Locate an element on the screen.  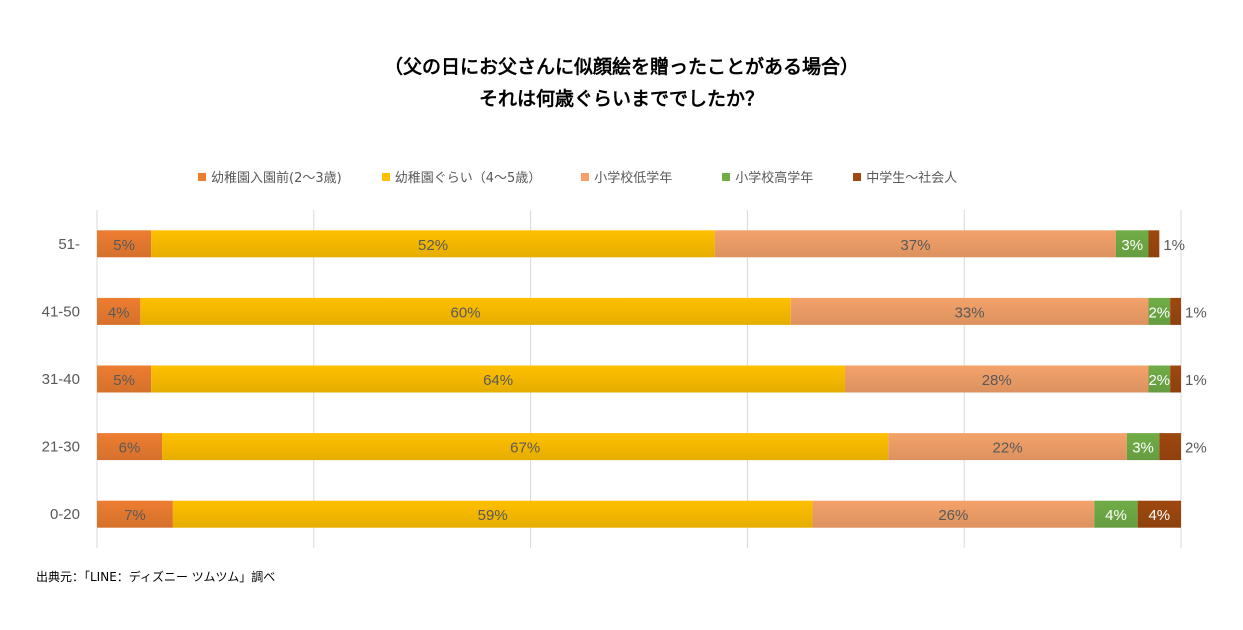
data-label: 59% is located at coordinates (493, 515).